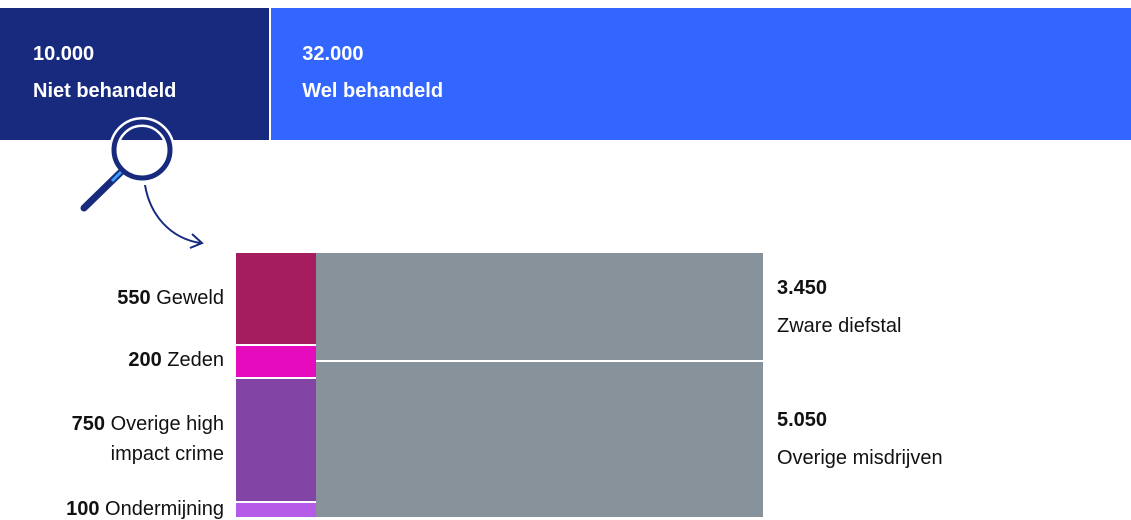 The image size is (1131, 520). Describe the element at coordinates (104, 73) in the screenshot. I see `top-label: 10.000 Niet behandeld` at that location.